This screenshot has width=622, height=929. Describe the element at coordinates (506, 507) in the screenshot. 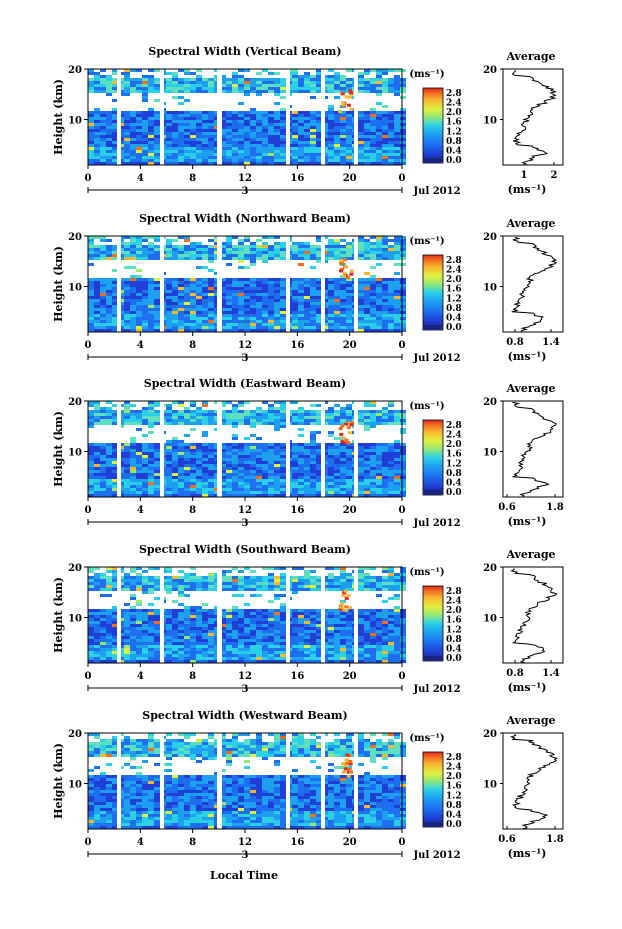

I see `average-x-tick-label: 0.6` at that location.